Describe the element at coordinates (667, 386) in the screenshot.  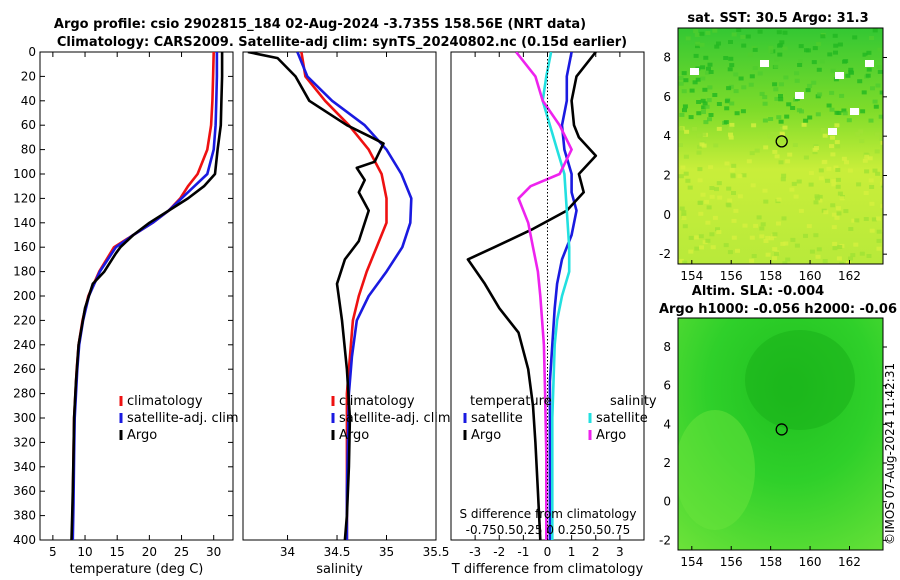
I see `sla_map-lat-label: 6` at that location.